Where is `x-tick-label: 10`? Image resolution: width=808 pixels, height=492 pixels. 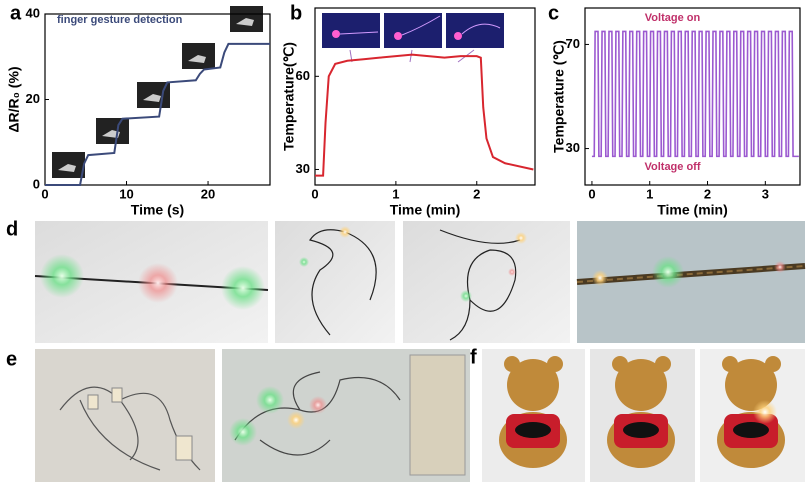
x-tick-label: 10 is located at coordinates (126, 193).